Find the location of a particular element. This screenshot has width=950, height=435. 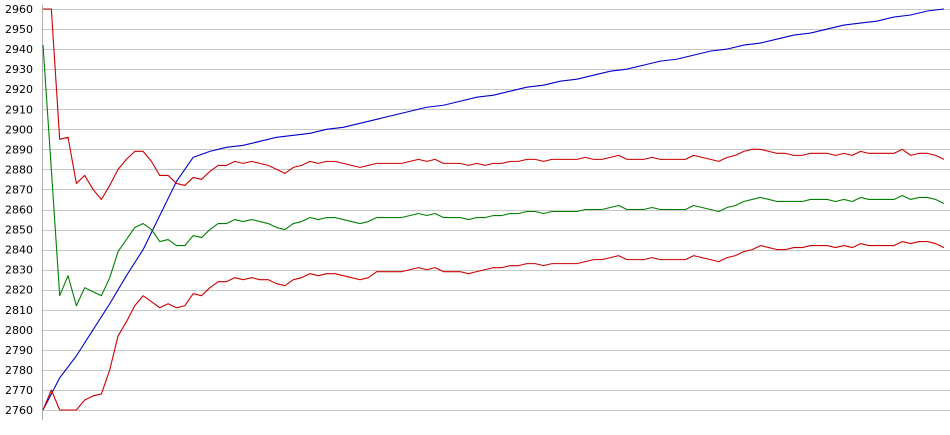

y-tick-label: 2760 is located at coordinates (19, 410).